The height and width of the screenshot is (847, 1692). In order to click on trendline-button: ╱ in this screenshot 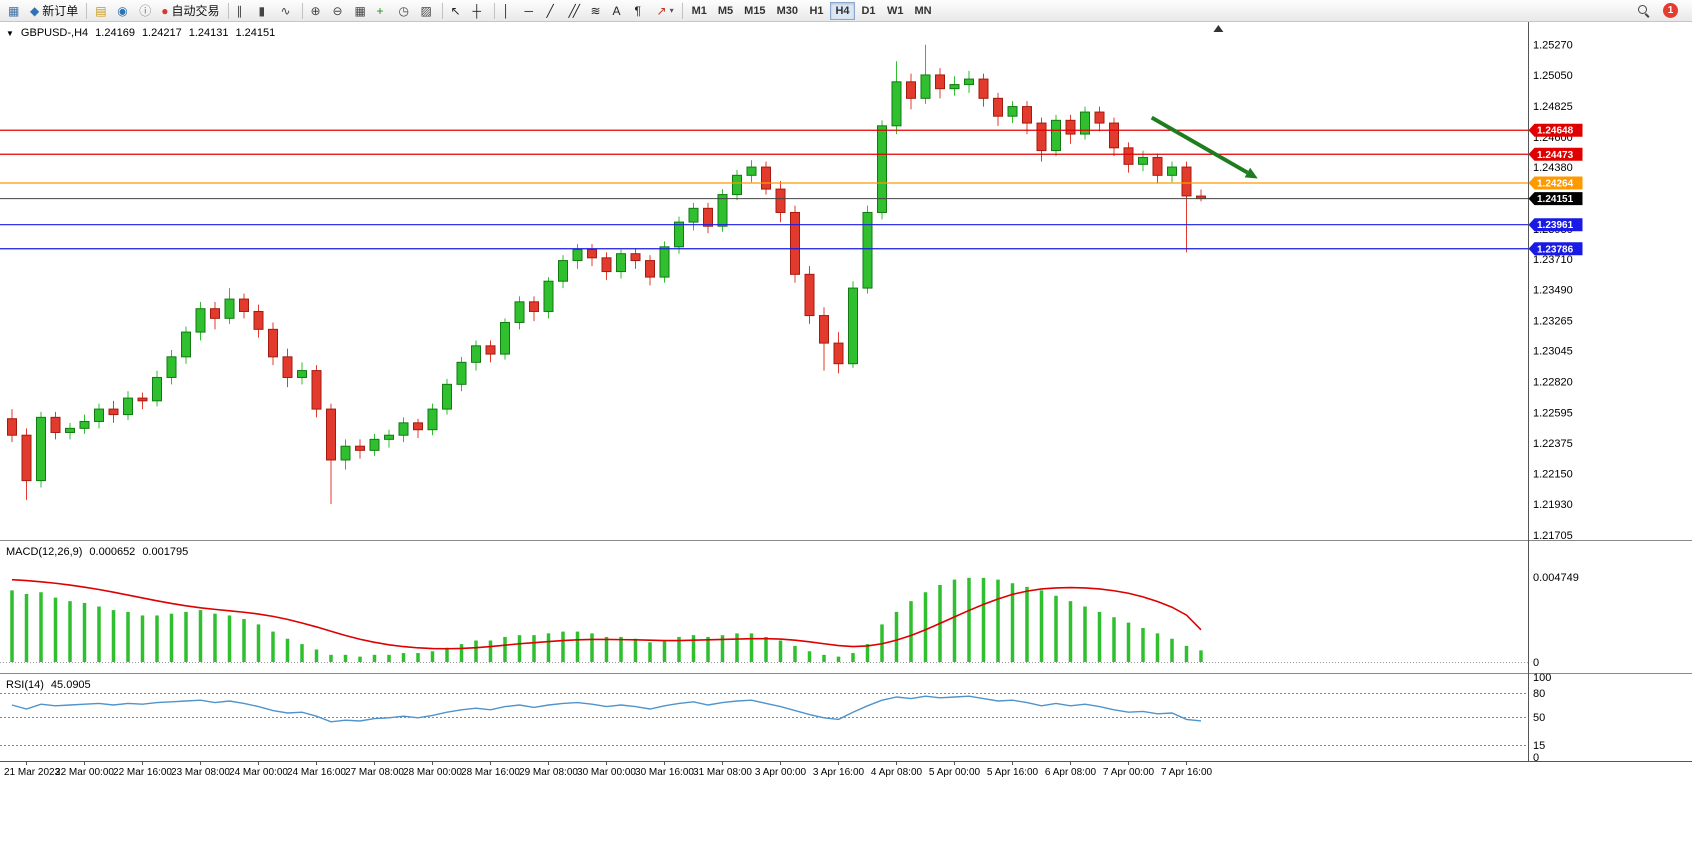, I will do `click(553, 10)`.